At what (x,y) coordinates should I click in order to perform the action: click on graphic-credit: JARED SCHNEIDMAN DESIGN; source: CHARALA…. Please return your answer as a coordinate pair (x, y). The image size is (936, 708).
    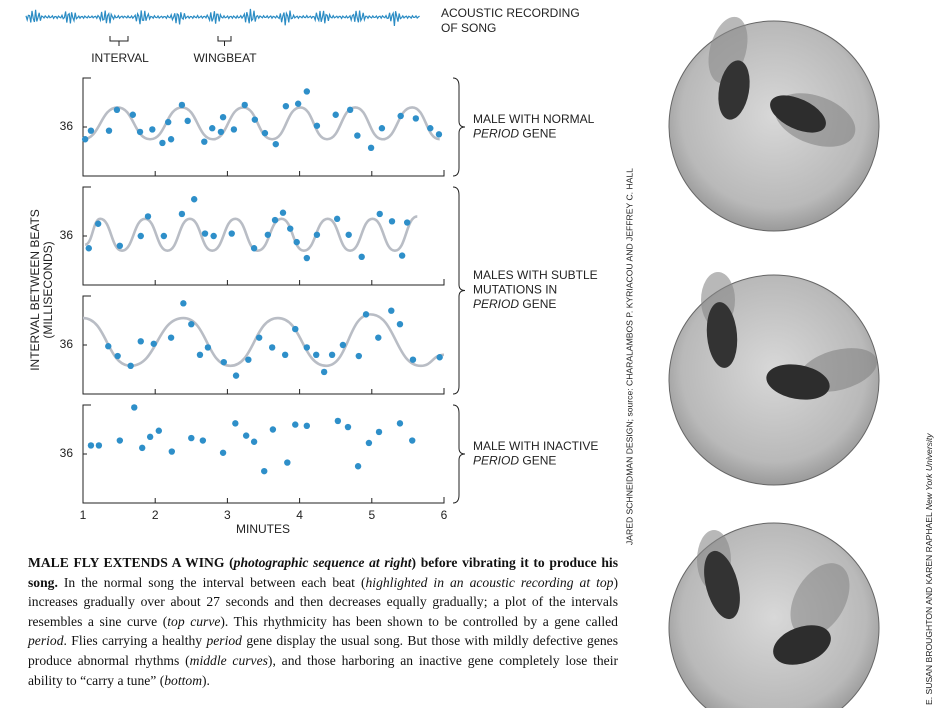
    Looking at the image, I should click on (629, 356).